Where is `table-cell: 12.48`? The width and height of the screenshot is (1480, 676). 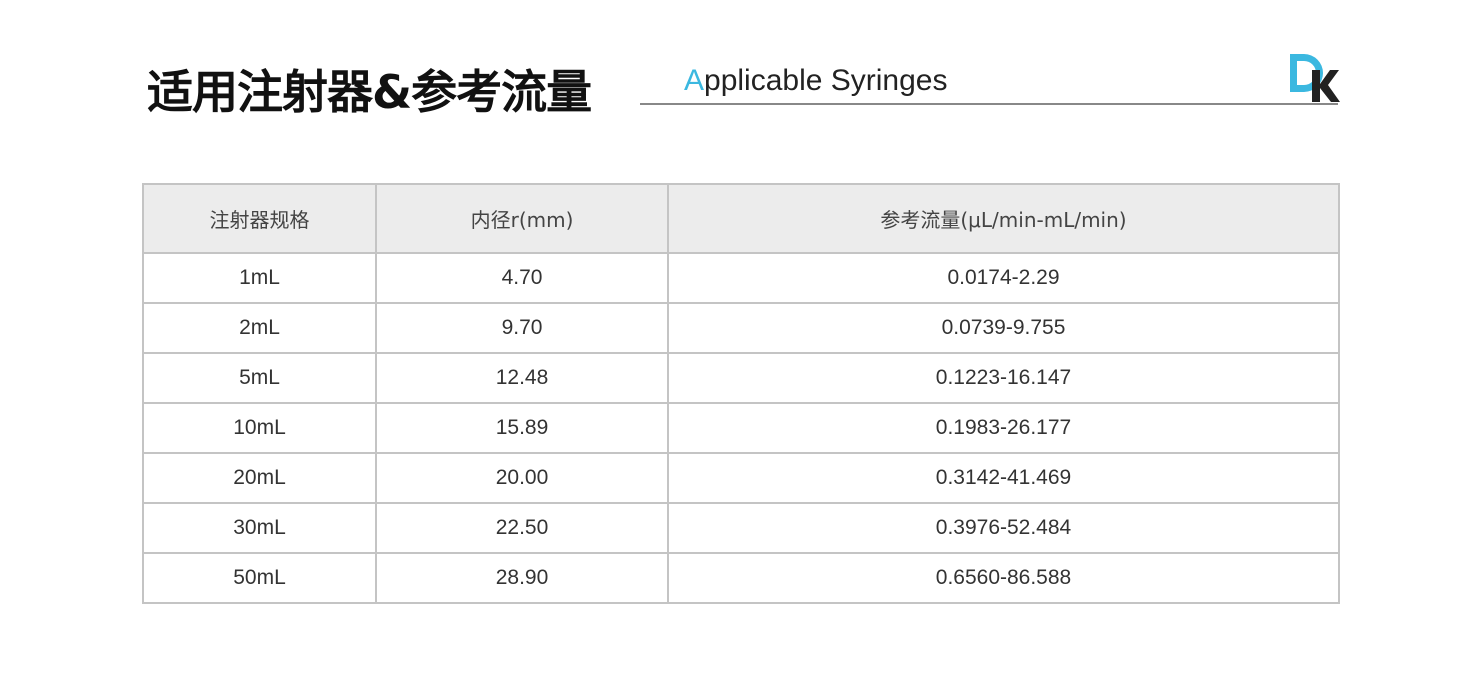
table-cell: 12.48 is located at coordinates (522, 378).